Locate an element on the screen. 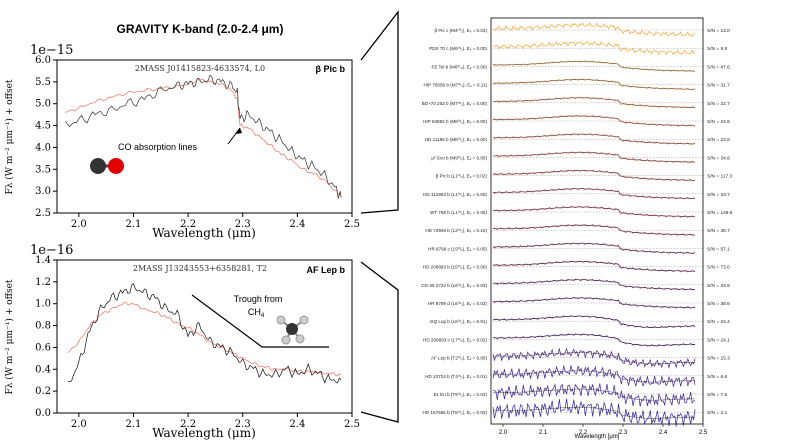  object-label: BD+70 263 b (M7⁰¹₁), Eᵥ = 0.00) is located at coordinates (455, 103).